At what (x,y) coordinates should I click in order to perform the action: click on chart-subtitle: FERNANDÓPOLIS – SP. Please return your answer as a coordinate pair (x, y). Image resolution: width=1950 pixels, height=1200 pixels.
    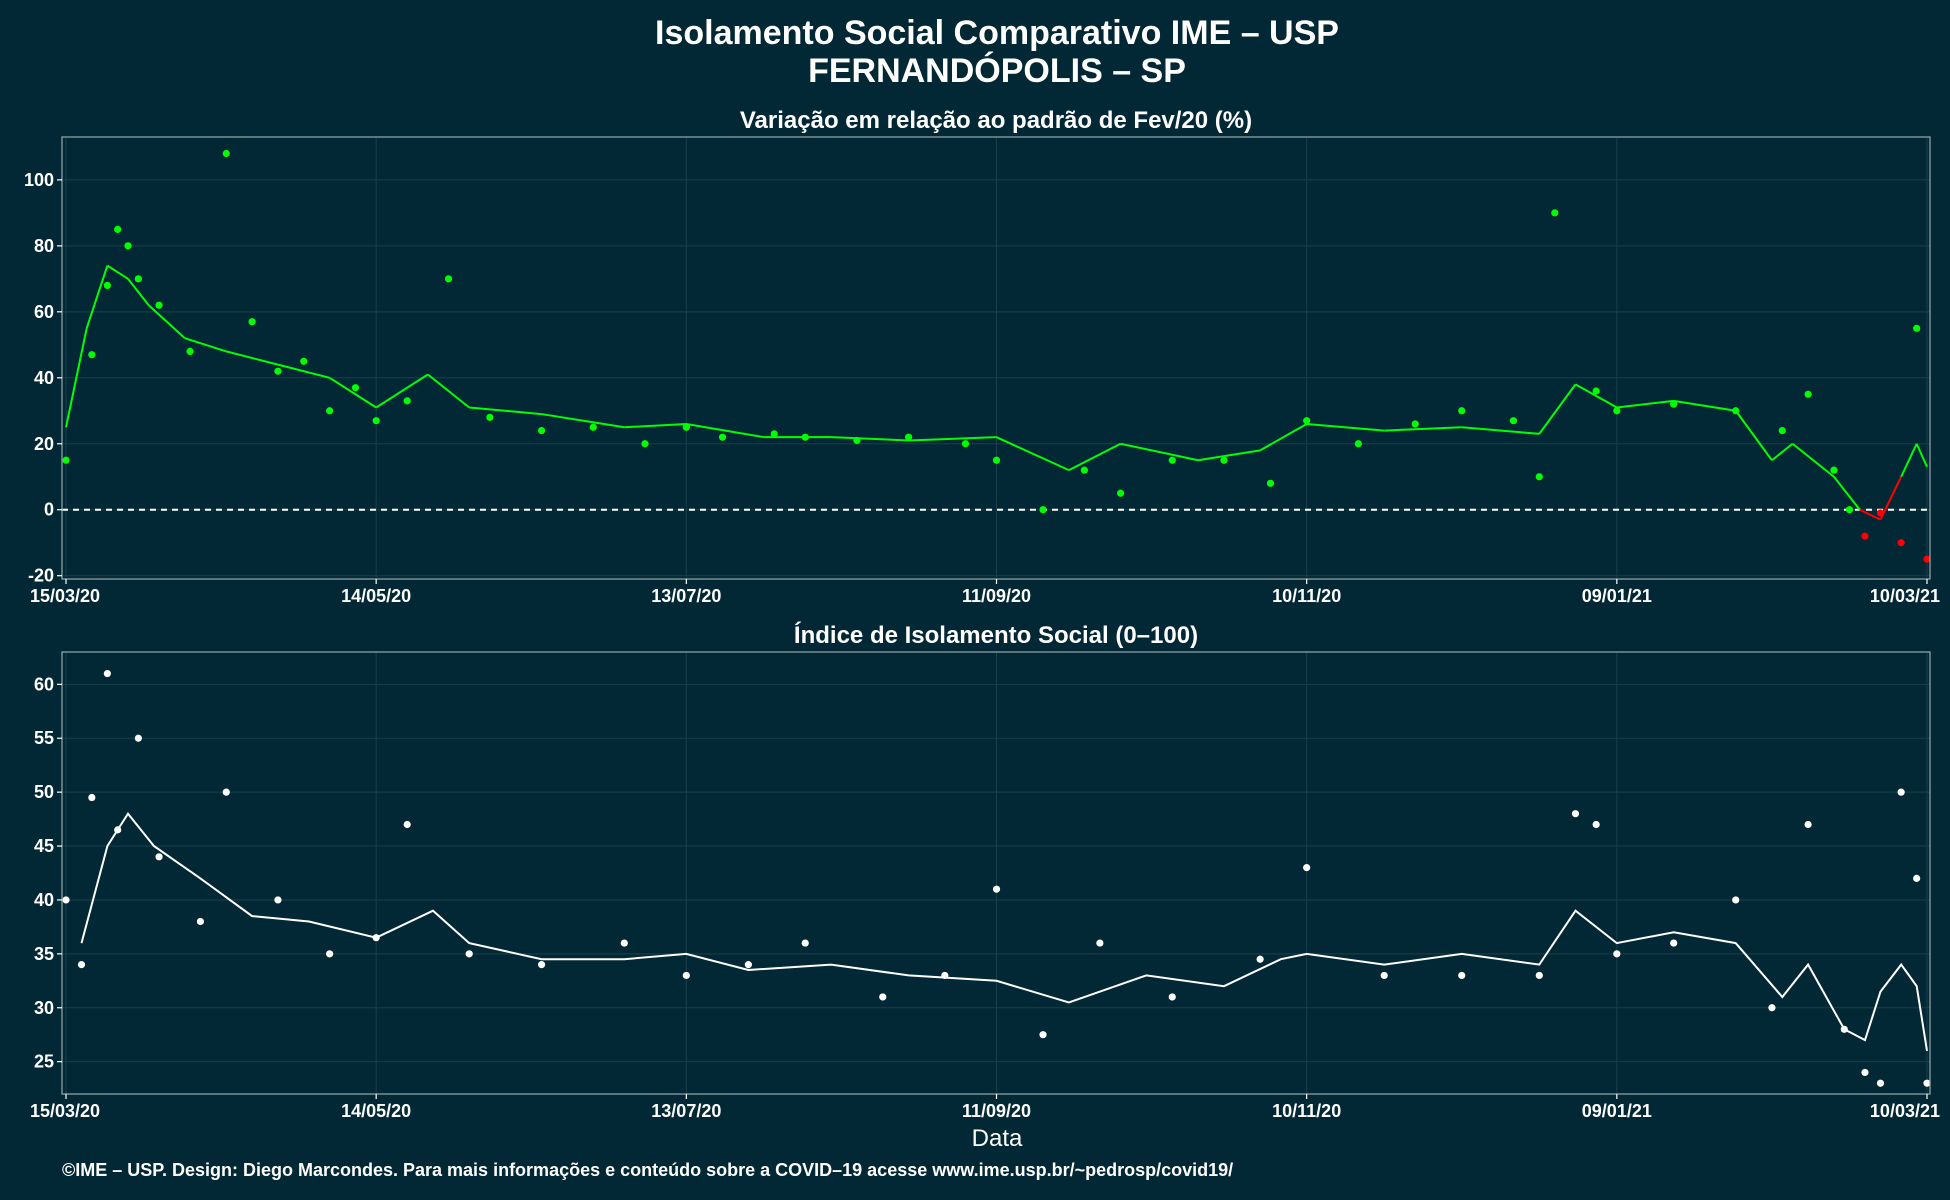
    Looking at the image, I should click on (997, 71).